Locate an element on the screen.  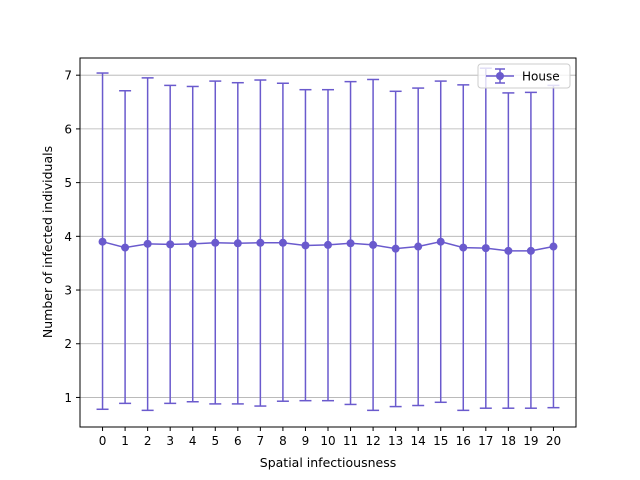
x-axis: 0 1 2 3 4 5 6 7 8 9 10 11 12 13 14 15 16 17 18 19 20 is located at coordinates (330, 437).